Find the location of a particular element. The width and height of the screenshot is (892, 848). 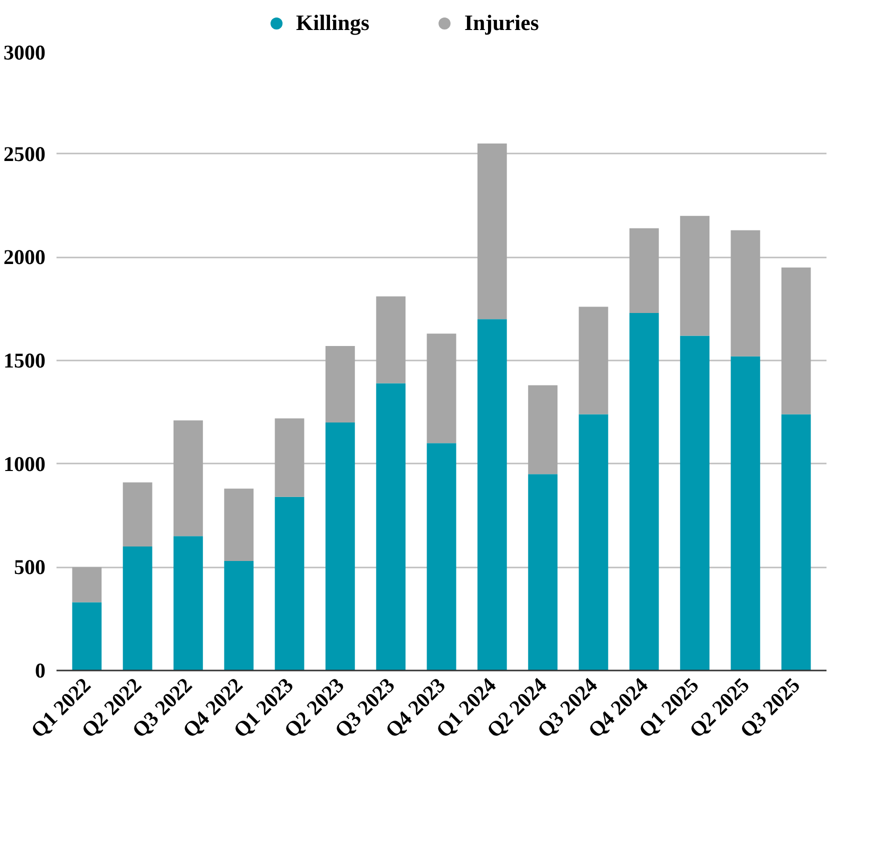

y-tick-label: 500 is located at coordinates (30, 567).